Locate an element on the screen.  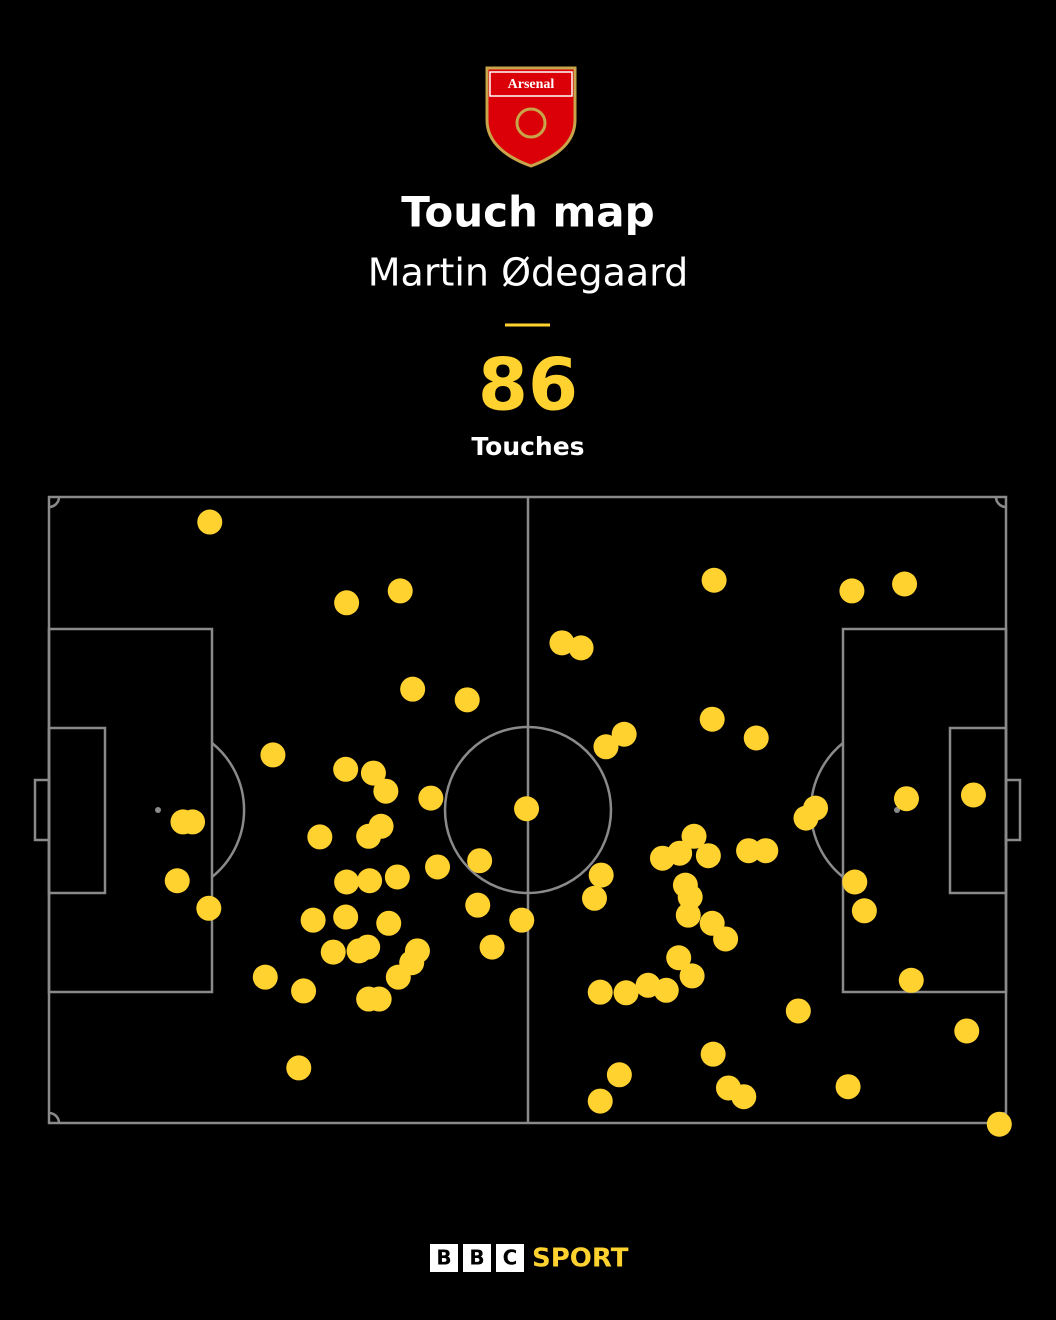
stat-value: 86 is located at coordinates (528, 385).